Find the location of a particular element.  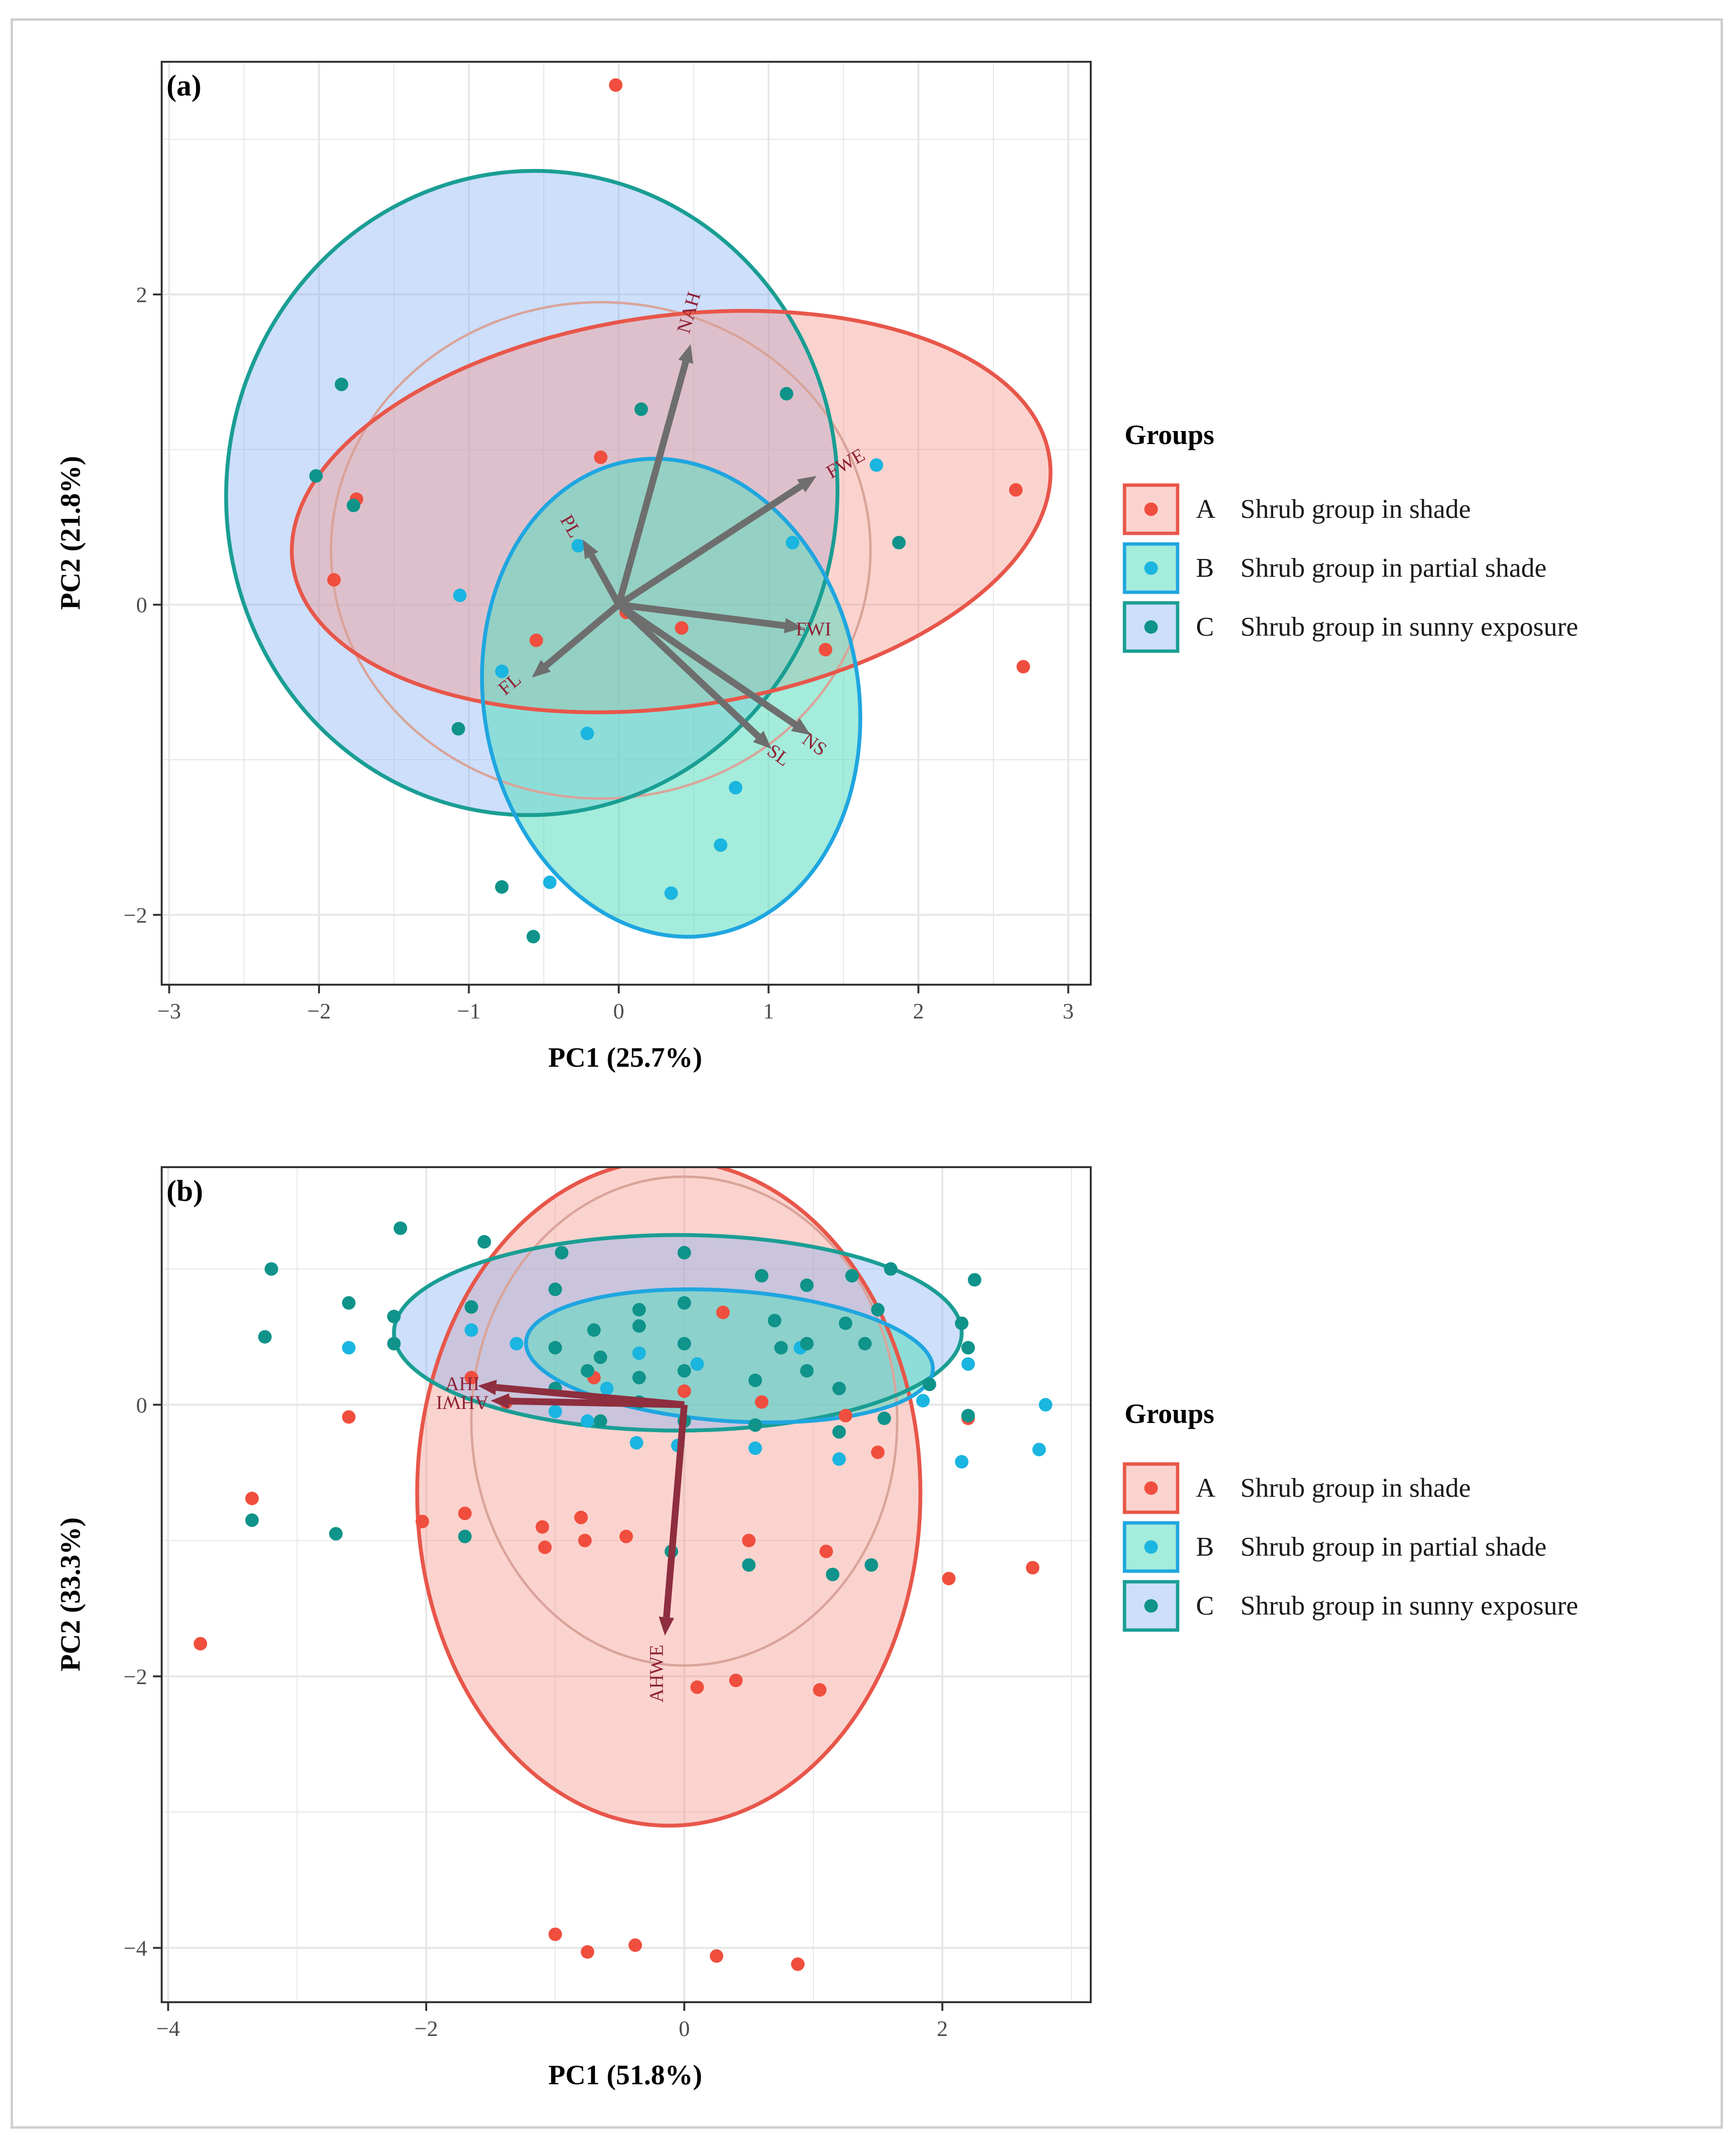

loading-arrow-ahwe is located at coordinates (675, 1511).